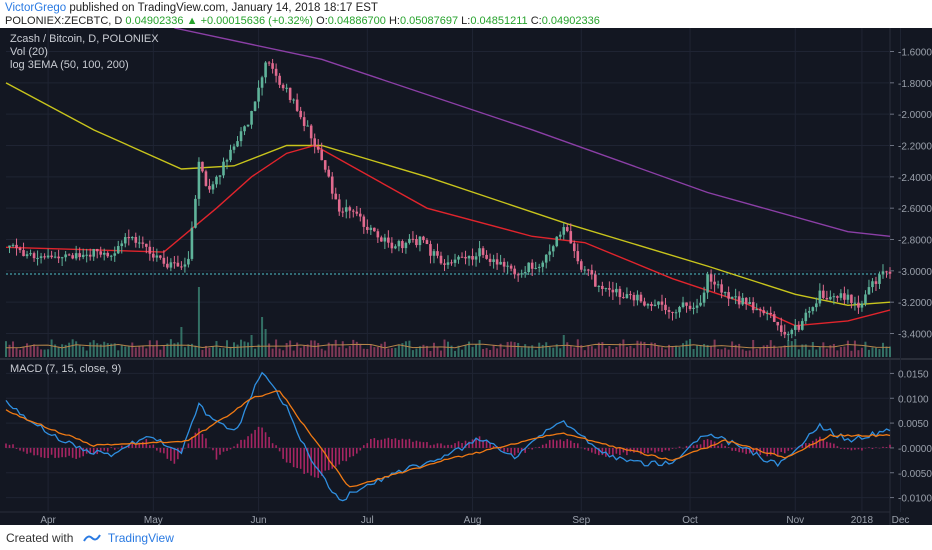 Image resolution: width=932 pixels, height=550 pixels. I want to click on price-tick-label: -2.2000, so click(915, 147).